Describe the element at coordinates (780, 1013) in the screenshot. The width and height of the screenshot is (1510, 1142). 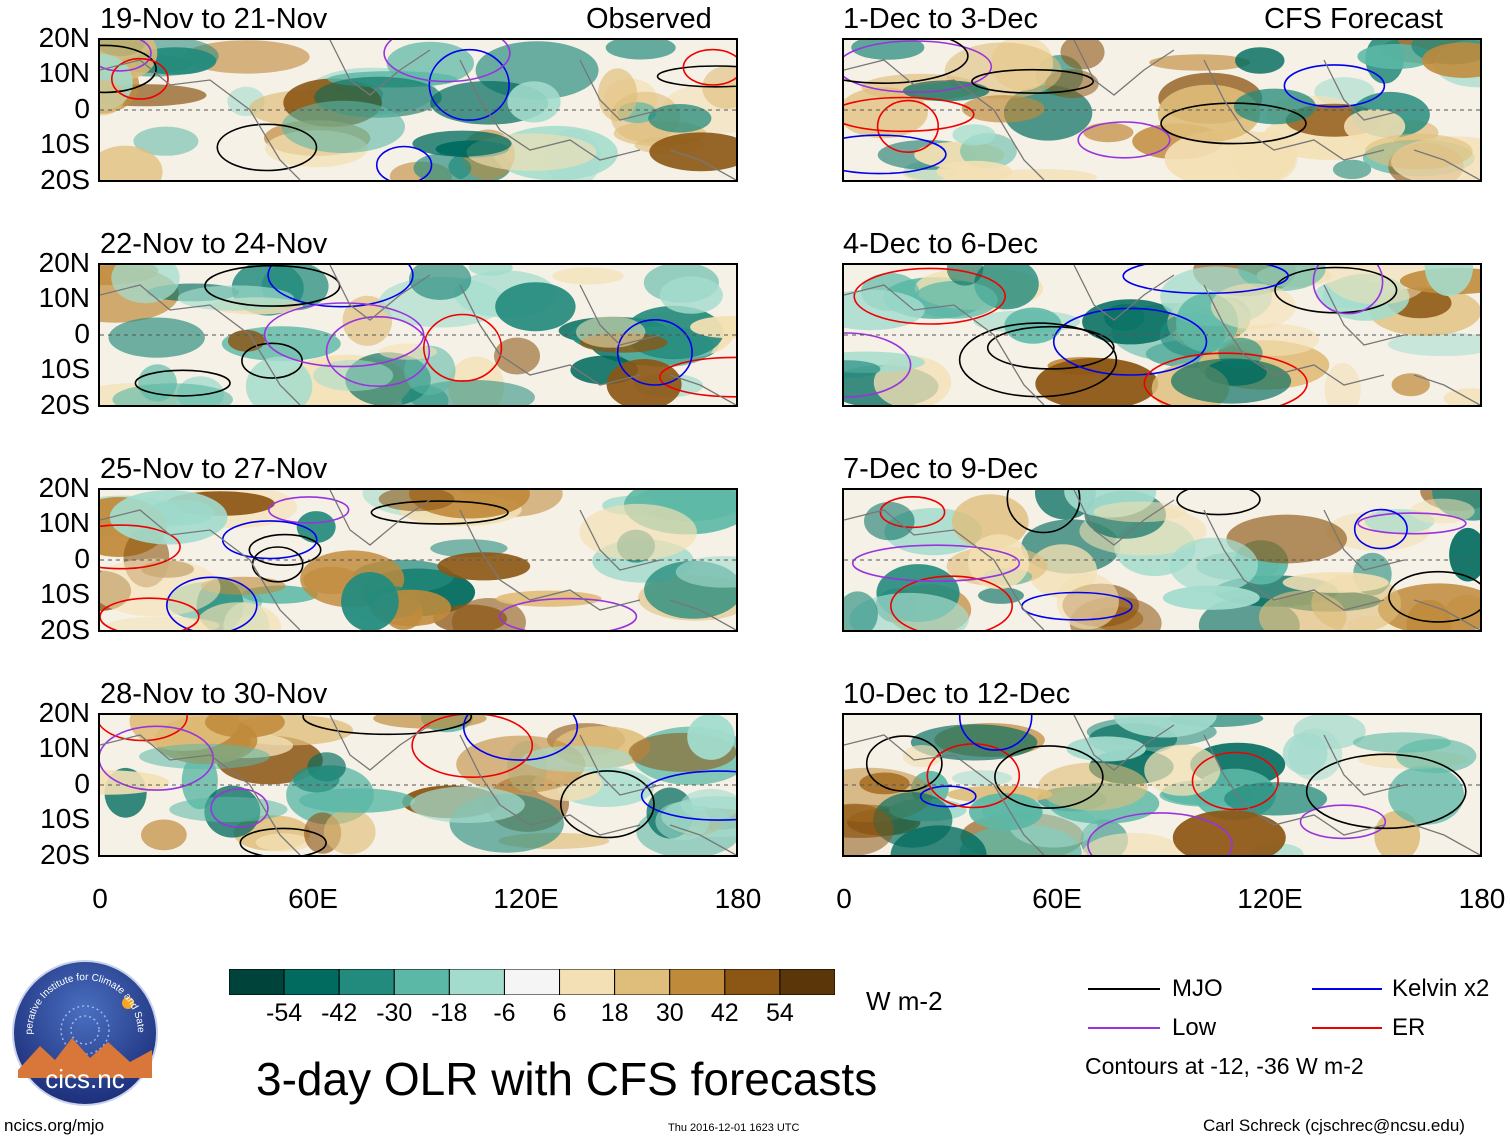
I see `colorbar-tick: 54` at that location.